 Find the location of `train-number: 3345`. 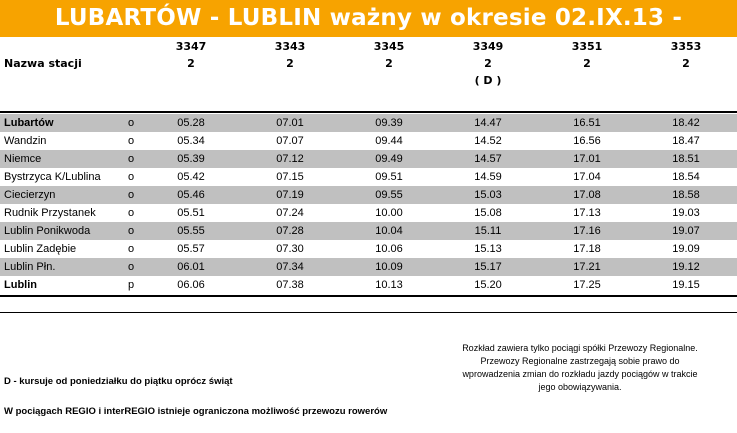

train-number: 3345 is located at coordinates (389, 46).